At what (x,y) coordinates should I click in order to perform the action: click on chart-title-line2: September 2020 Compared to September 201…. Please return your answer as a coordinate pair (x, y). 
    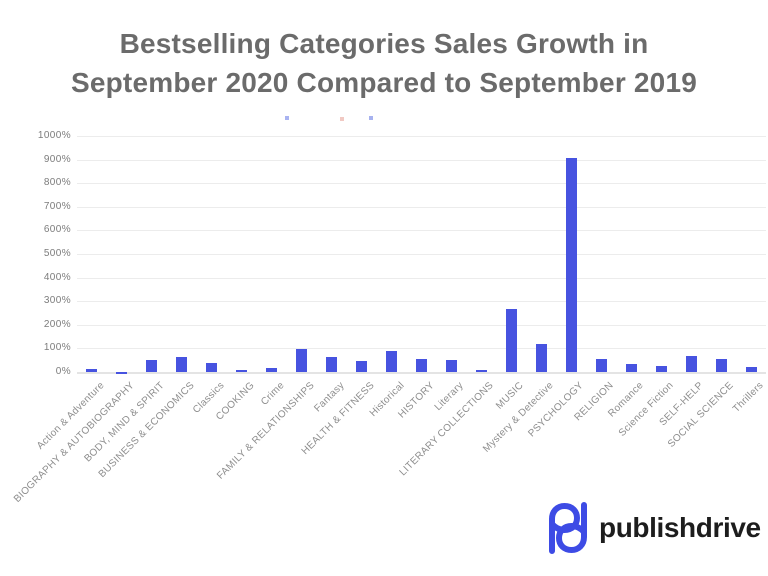
    Looking at the image, I should click on (383, 82).